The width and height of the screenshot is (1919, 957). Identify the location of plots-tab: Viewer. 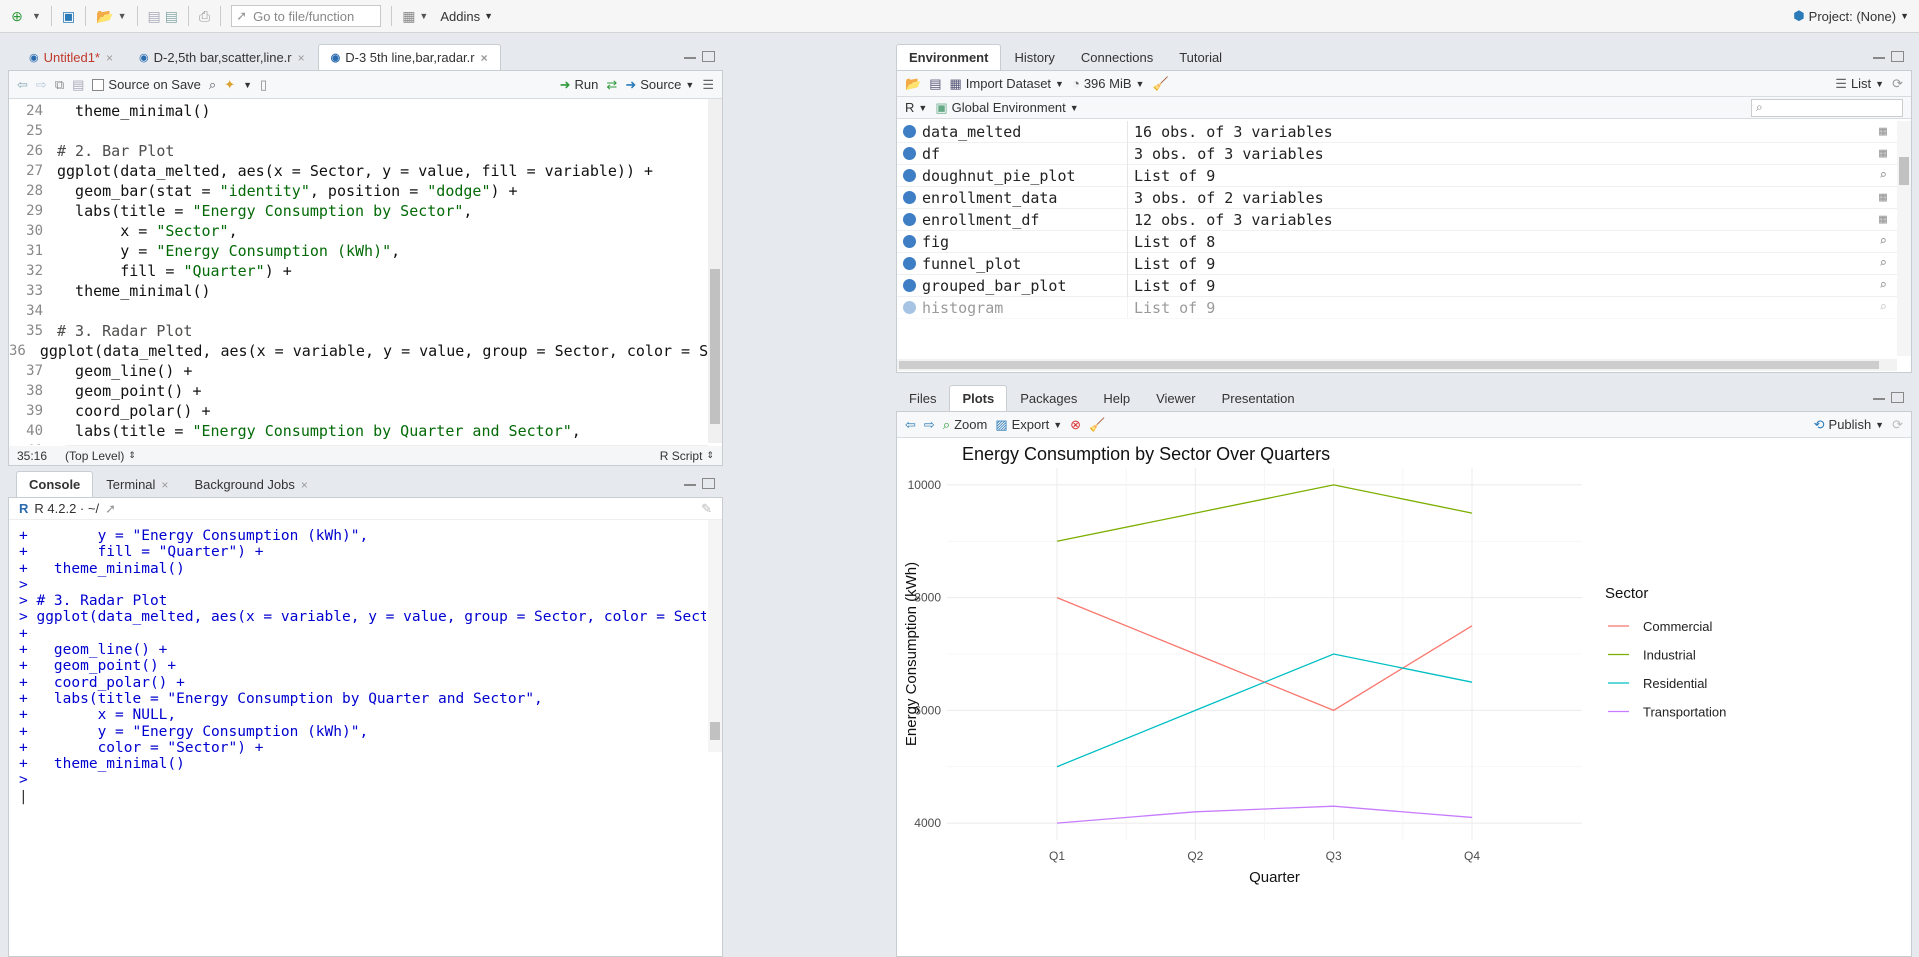
(1176, 398).